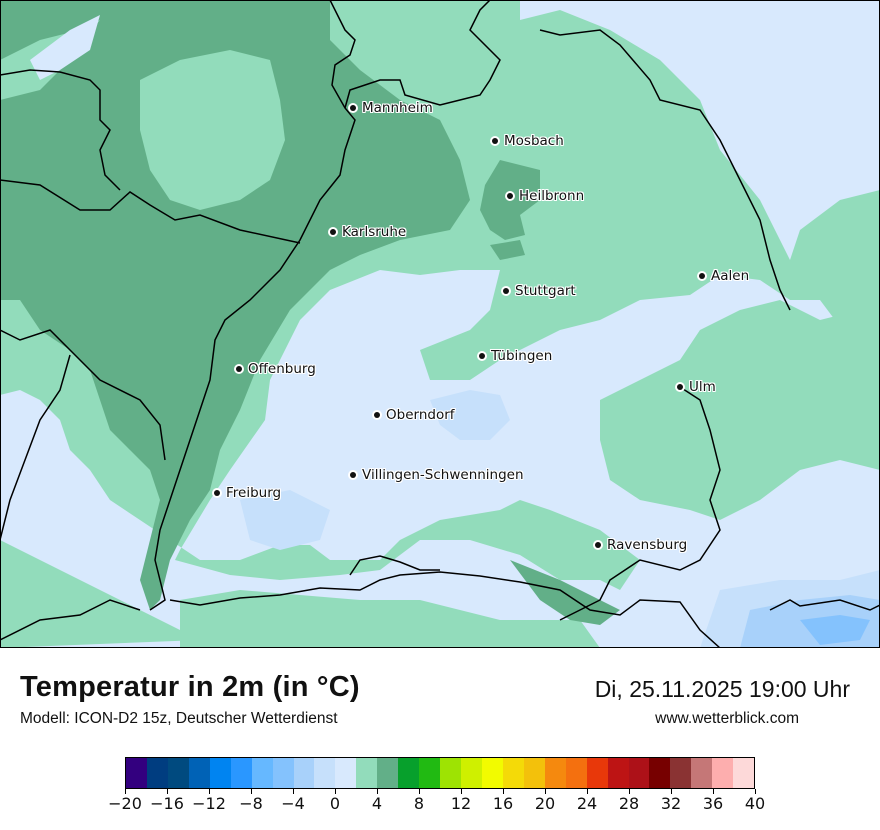 This screenshot has width=880, height=830. I want to click on city-marker-heilbronn: Heilbronn, so click(545, 196).